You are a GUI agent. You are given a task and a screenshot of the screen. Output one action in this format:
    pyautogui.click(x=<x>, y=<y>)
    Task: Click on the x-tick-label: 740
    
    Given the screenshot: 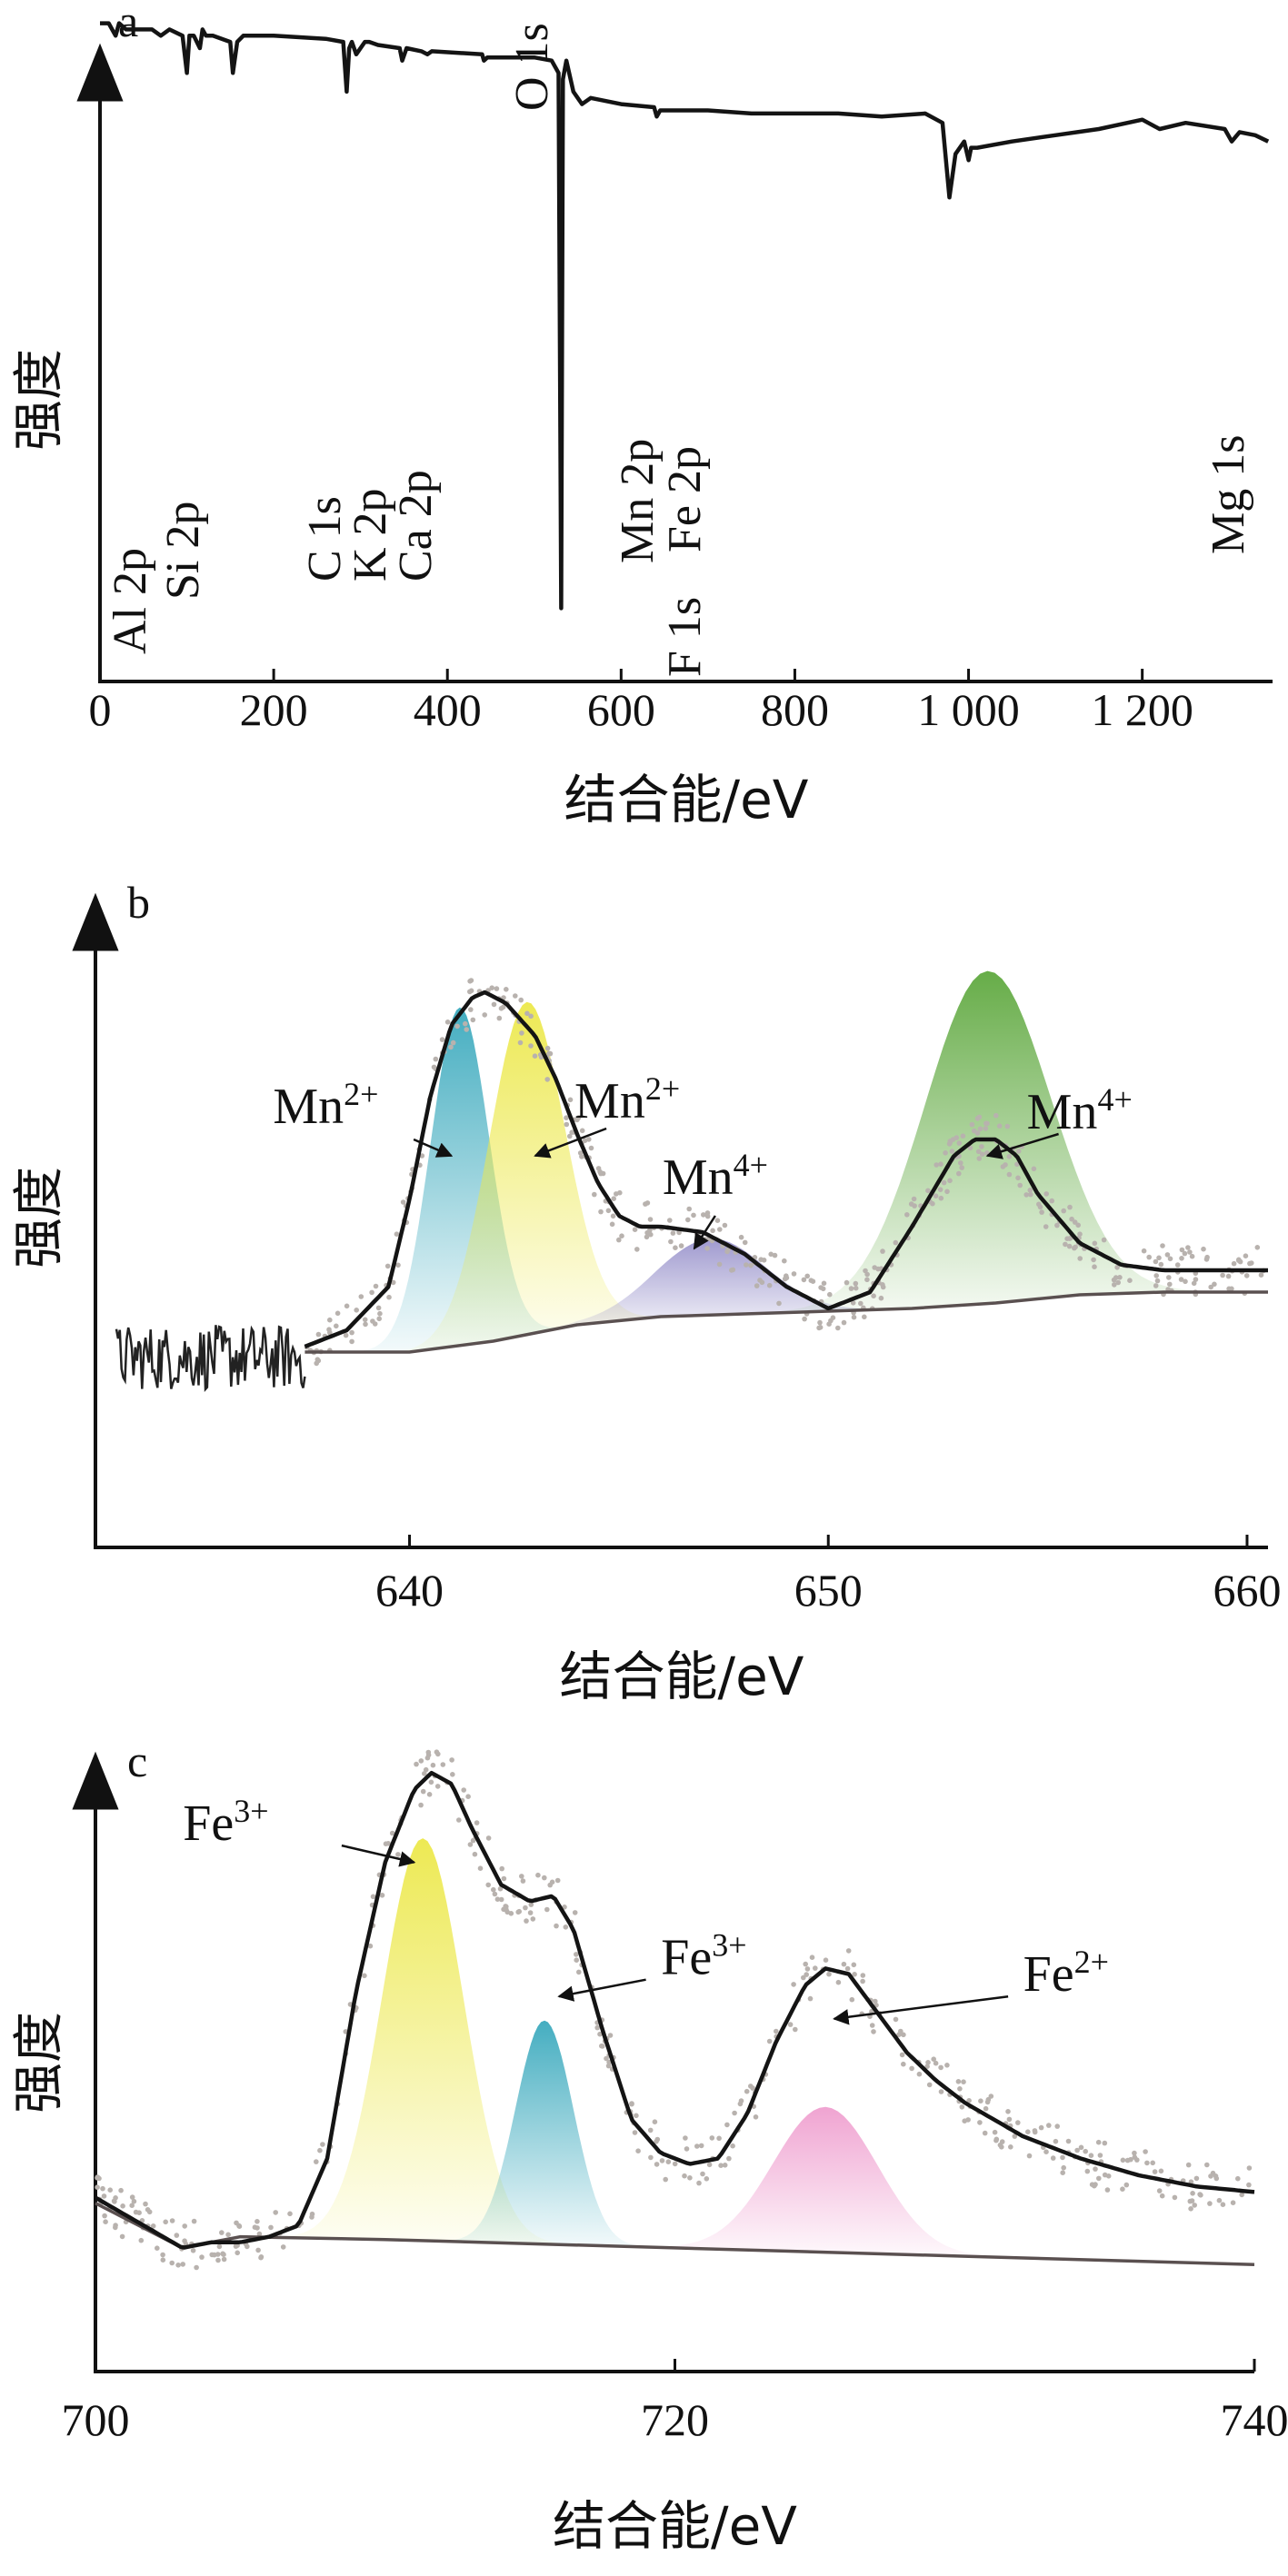 What is the action you would take?
    pyautogui.click(x=1254, y=2419)
    